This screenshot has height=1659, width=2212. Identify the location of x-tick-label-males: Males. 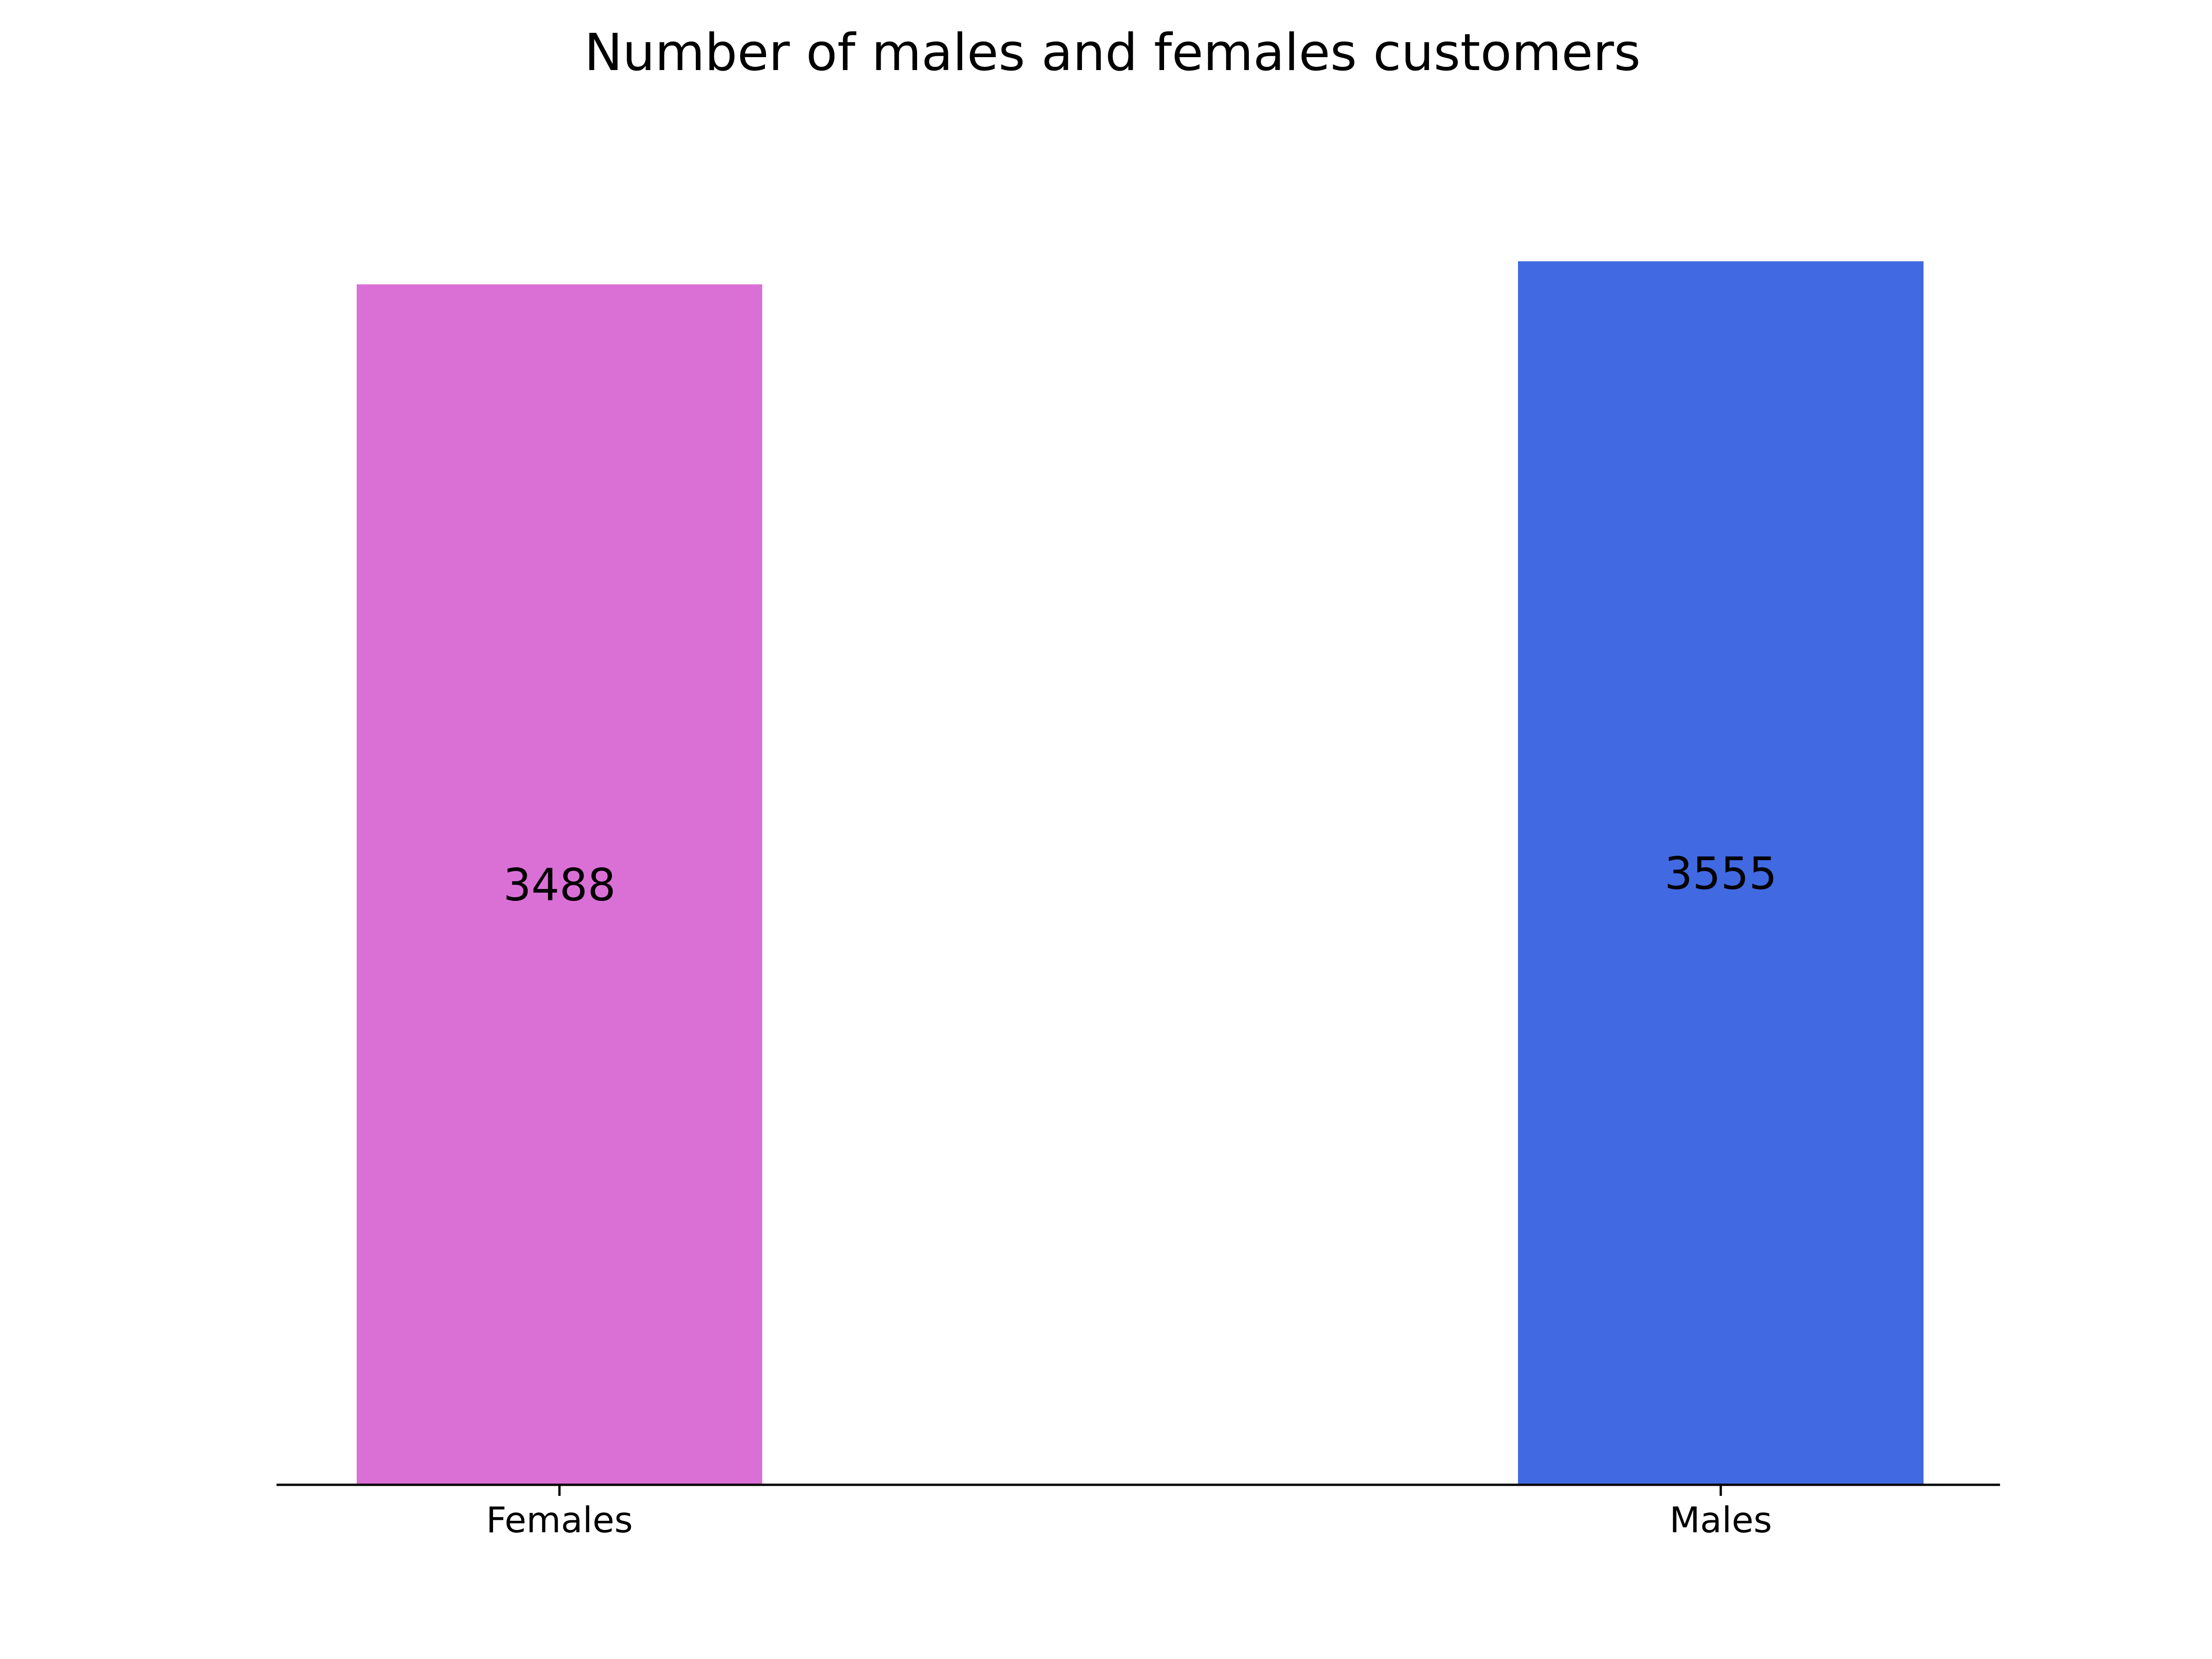
(1721, 1520).